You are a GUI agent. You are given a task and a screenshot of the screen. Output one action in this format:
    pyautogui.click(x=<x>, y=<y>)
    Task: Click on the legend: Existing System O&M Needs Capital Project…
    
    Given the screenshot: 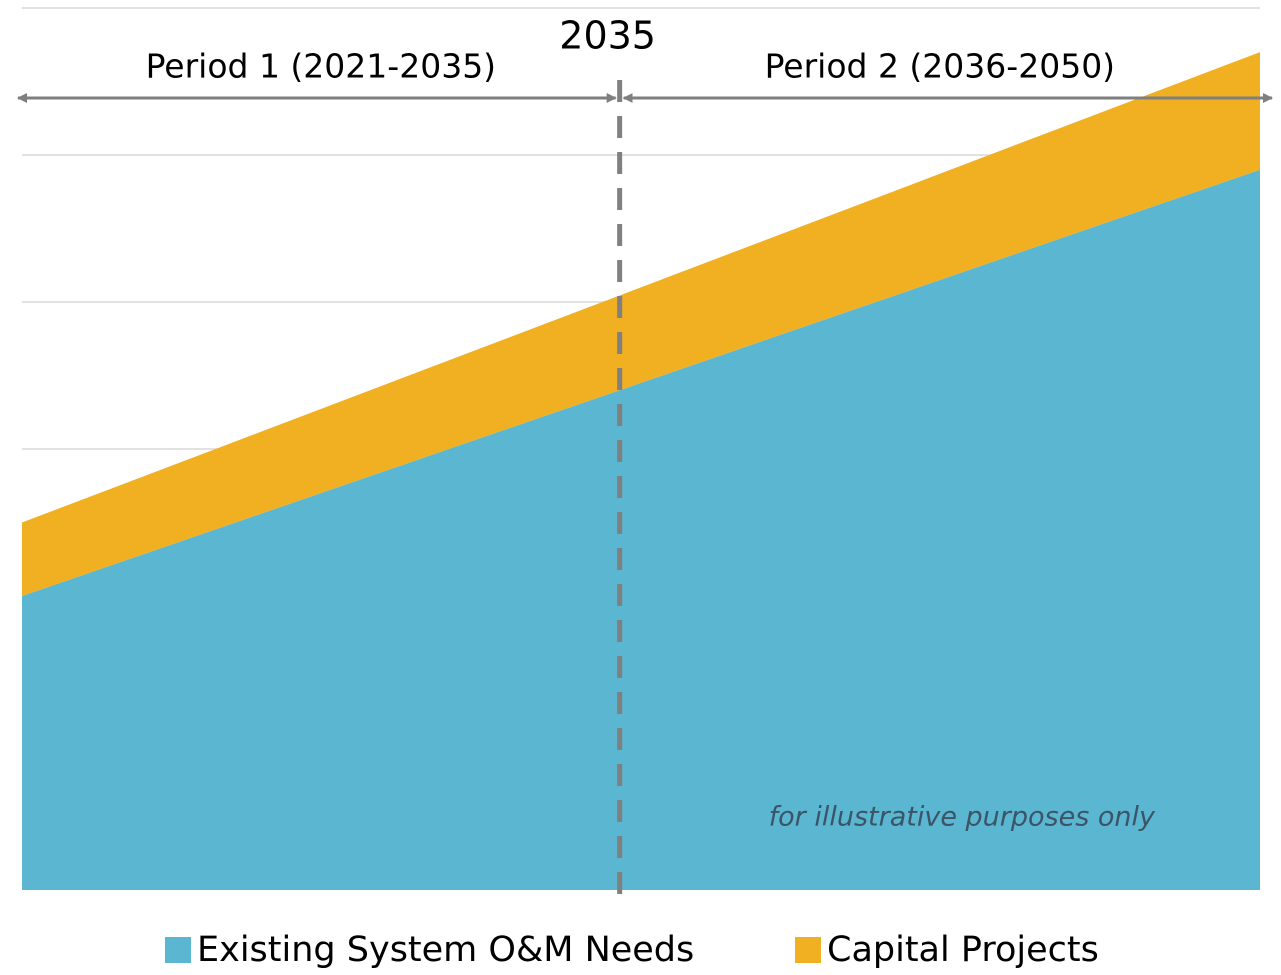 What is the action you would take?
    pyautogui.click(x=632, y=950)
    